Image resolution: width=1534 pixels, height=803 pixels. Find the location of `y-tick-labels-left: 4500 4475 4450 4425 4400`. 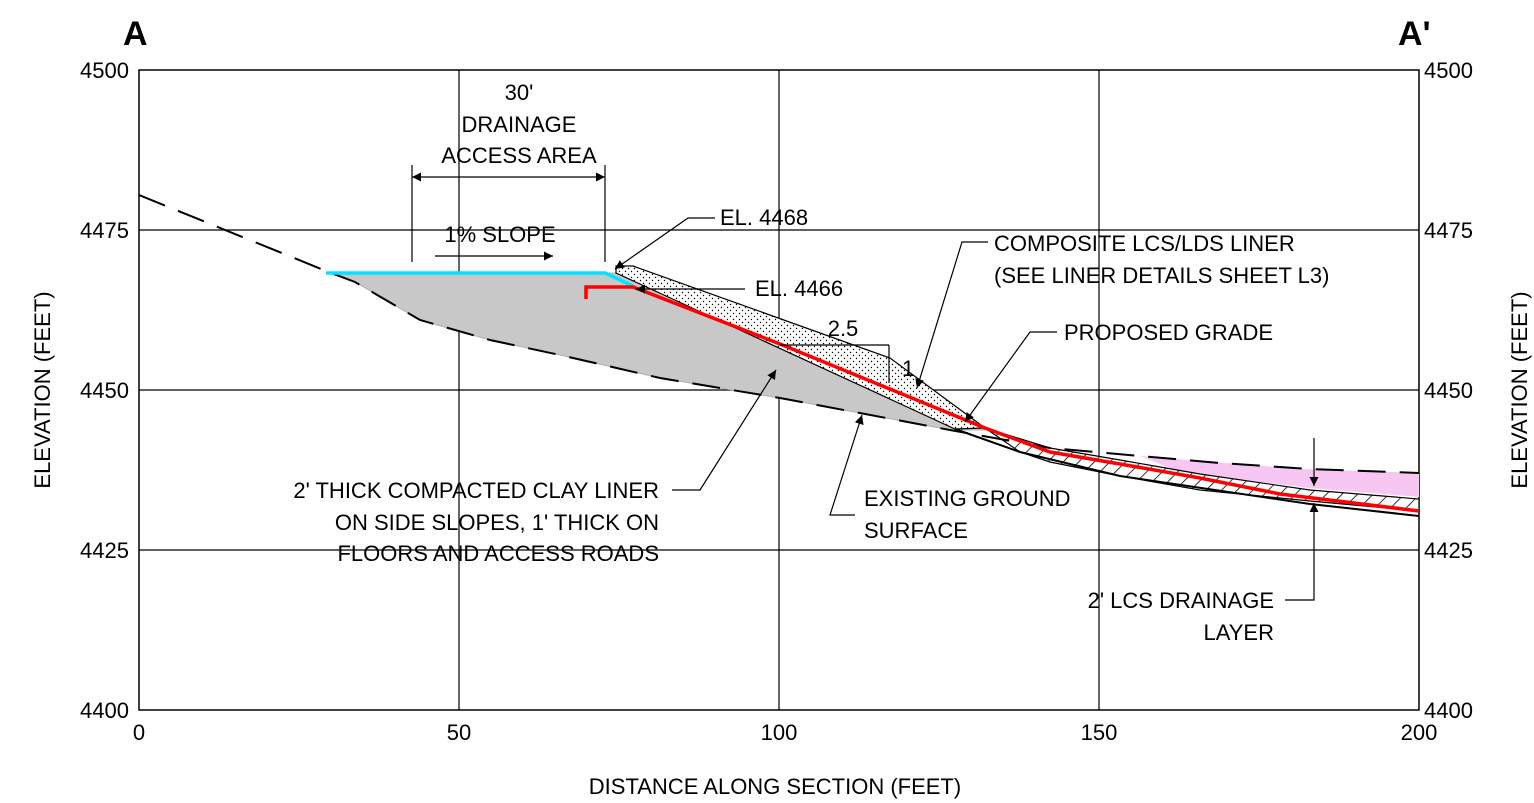

y-tick-labels-left: 4500 4475 4450 4425 4400 is located at coordinates (104, 390).